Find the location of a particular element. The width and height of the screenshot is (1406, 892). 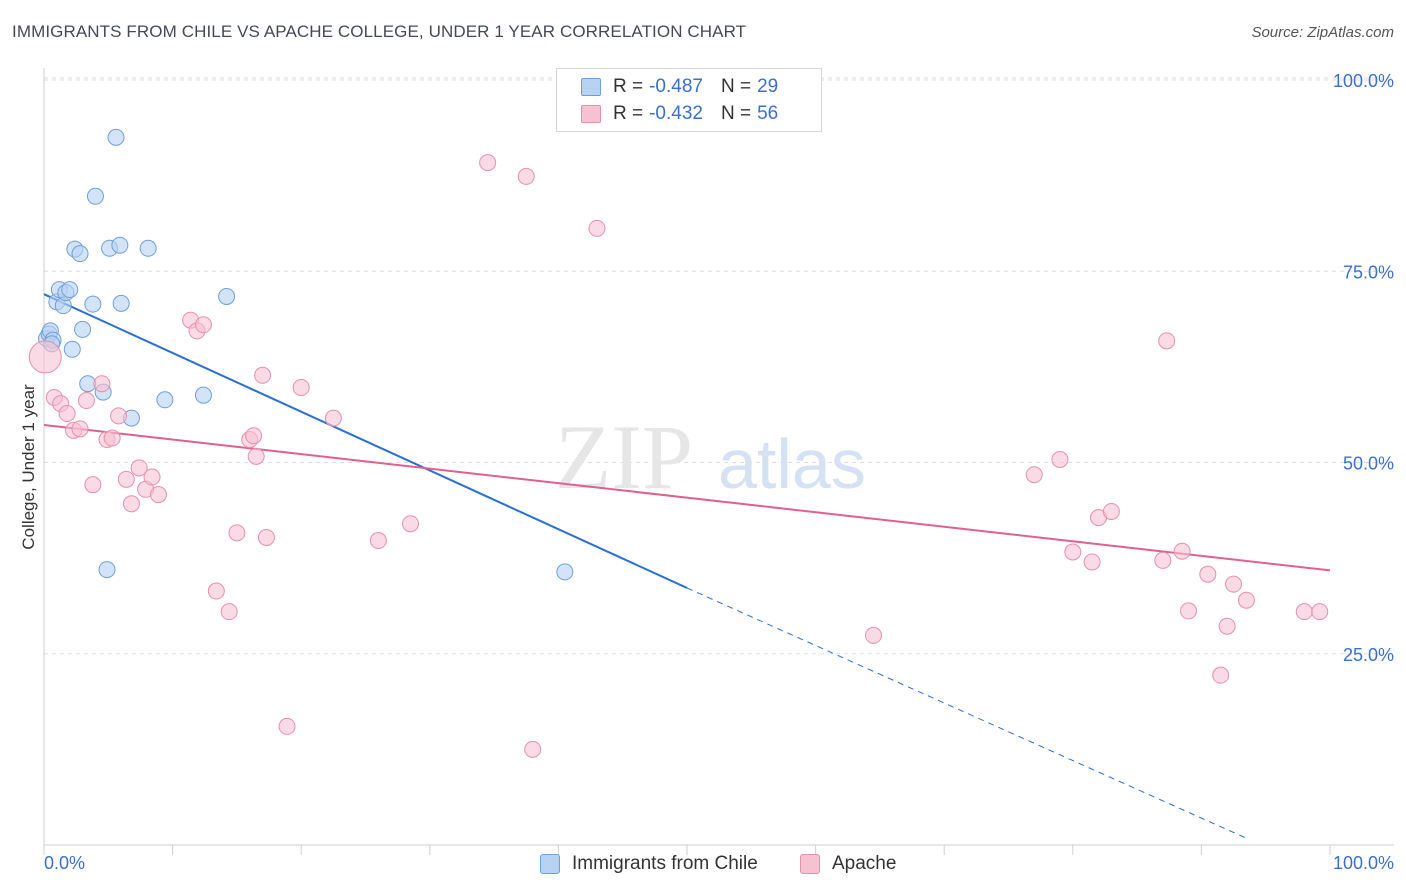

y-tick-label: 25.0% is located at coordinates (1368, 655).